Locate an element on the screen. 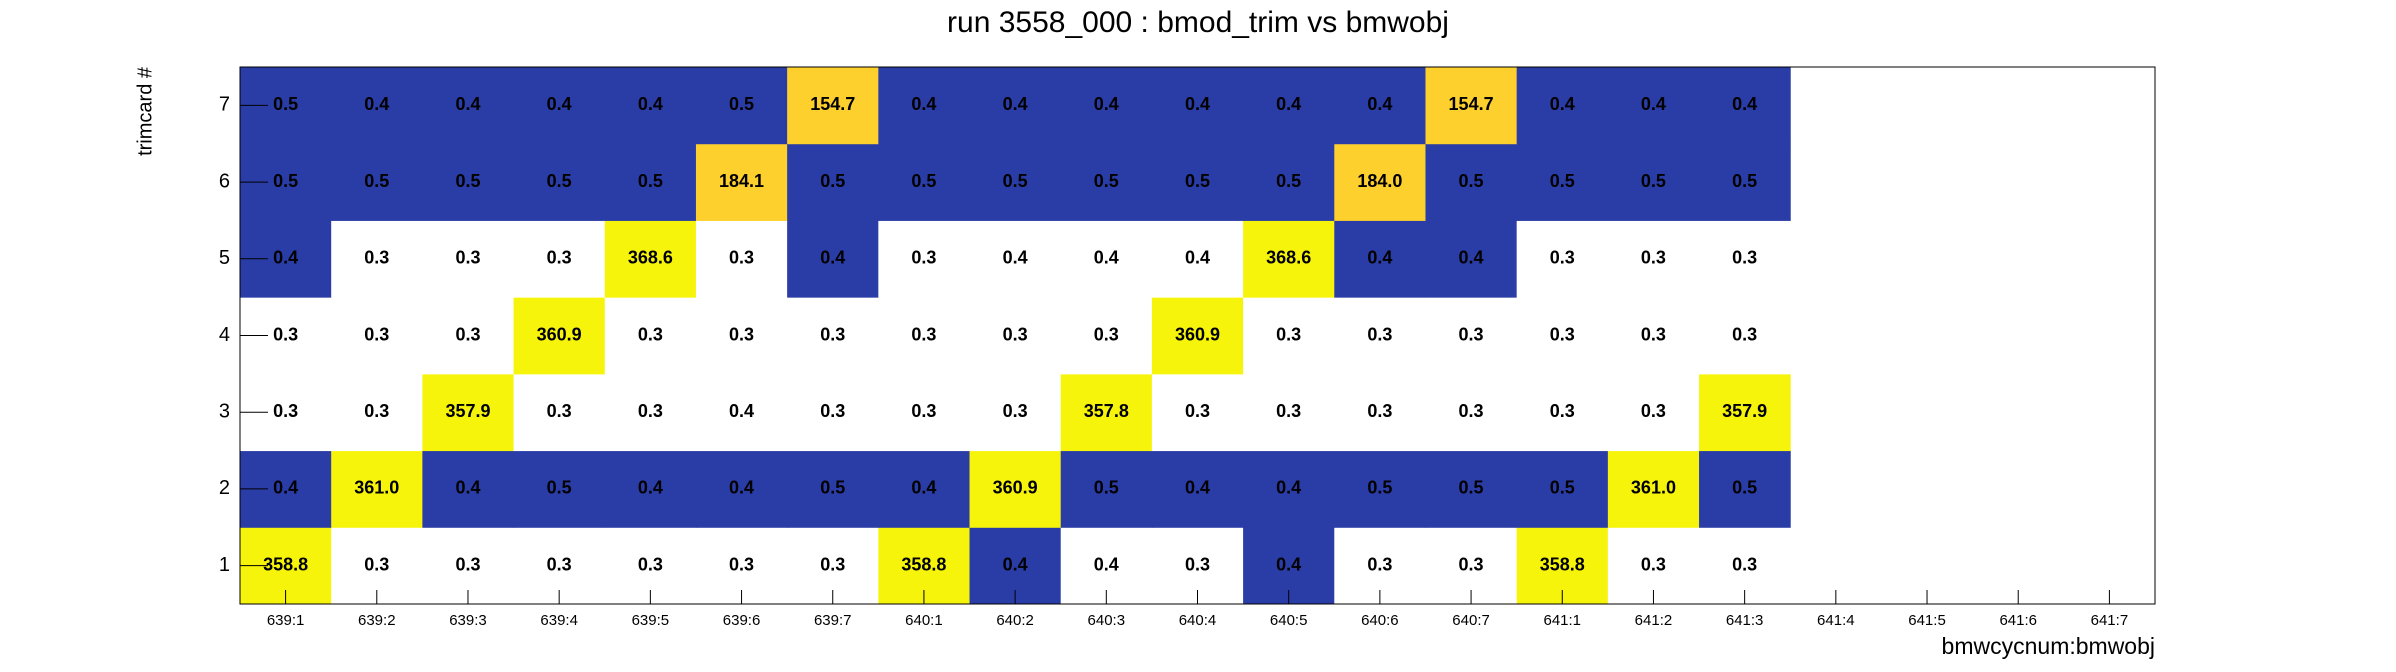  x-tick-label: 641:6 is located at coordinates (2018, 620).